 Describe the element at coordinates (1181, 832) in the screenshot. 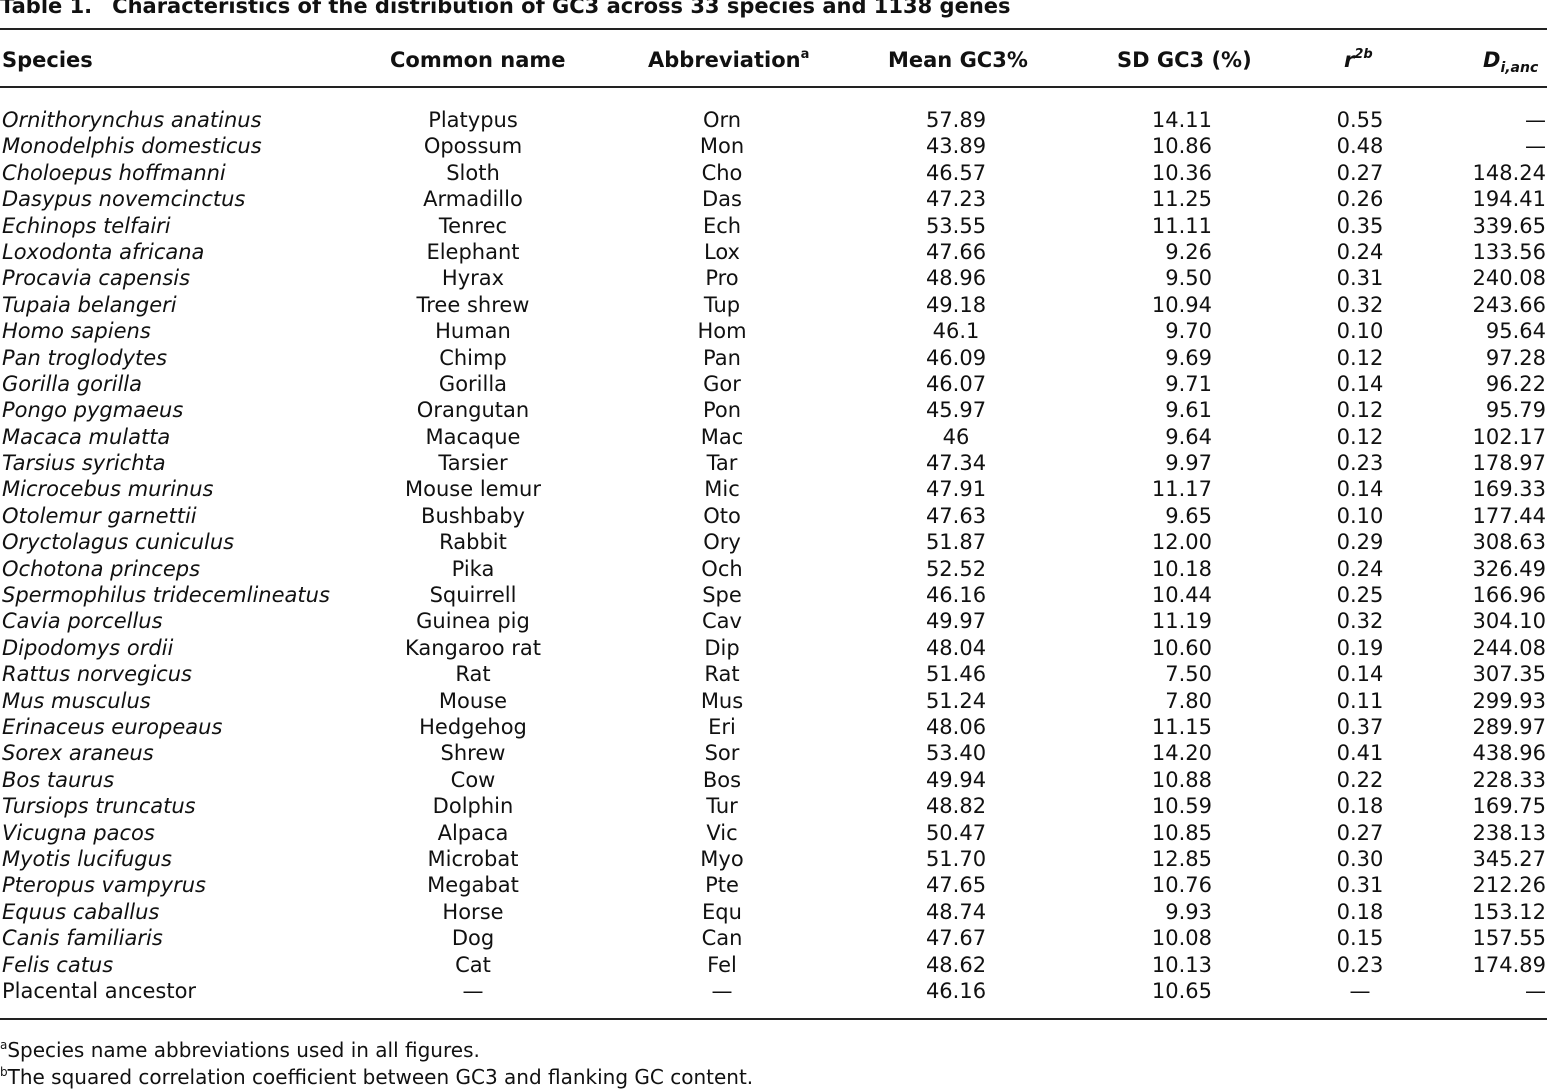

I see `sd-gc3-cell: 10.85` at that location.